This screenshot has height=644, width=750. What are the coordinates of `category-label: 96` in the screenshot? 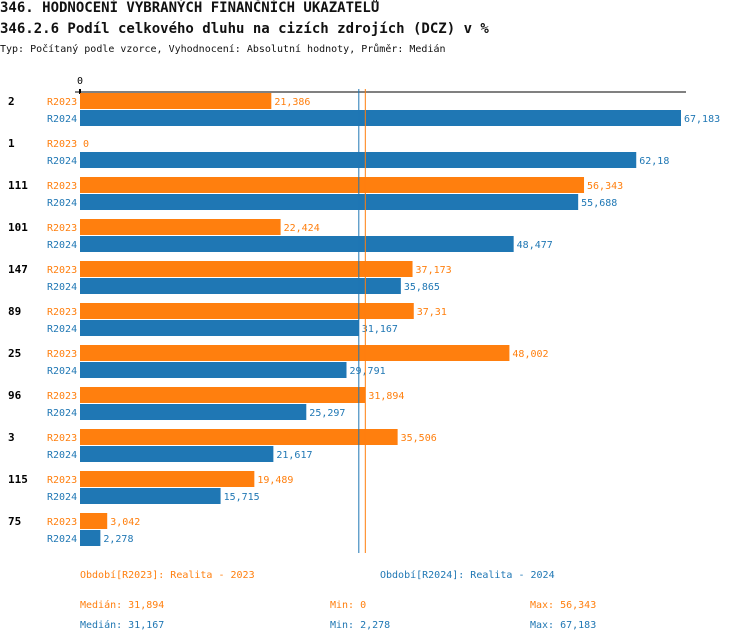 It's located at (15, 395).